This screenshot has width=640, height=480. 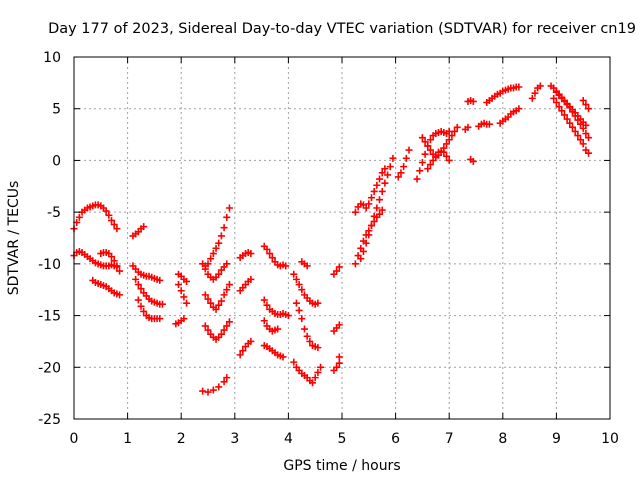 What do you see at coordinates (127, 439) in the screenshot?
I see `x-tick-label: 1` at bounding box center [127, 439].